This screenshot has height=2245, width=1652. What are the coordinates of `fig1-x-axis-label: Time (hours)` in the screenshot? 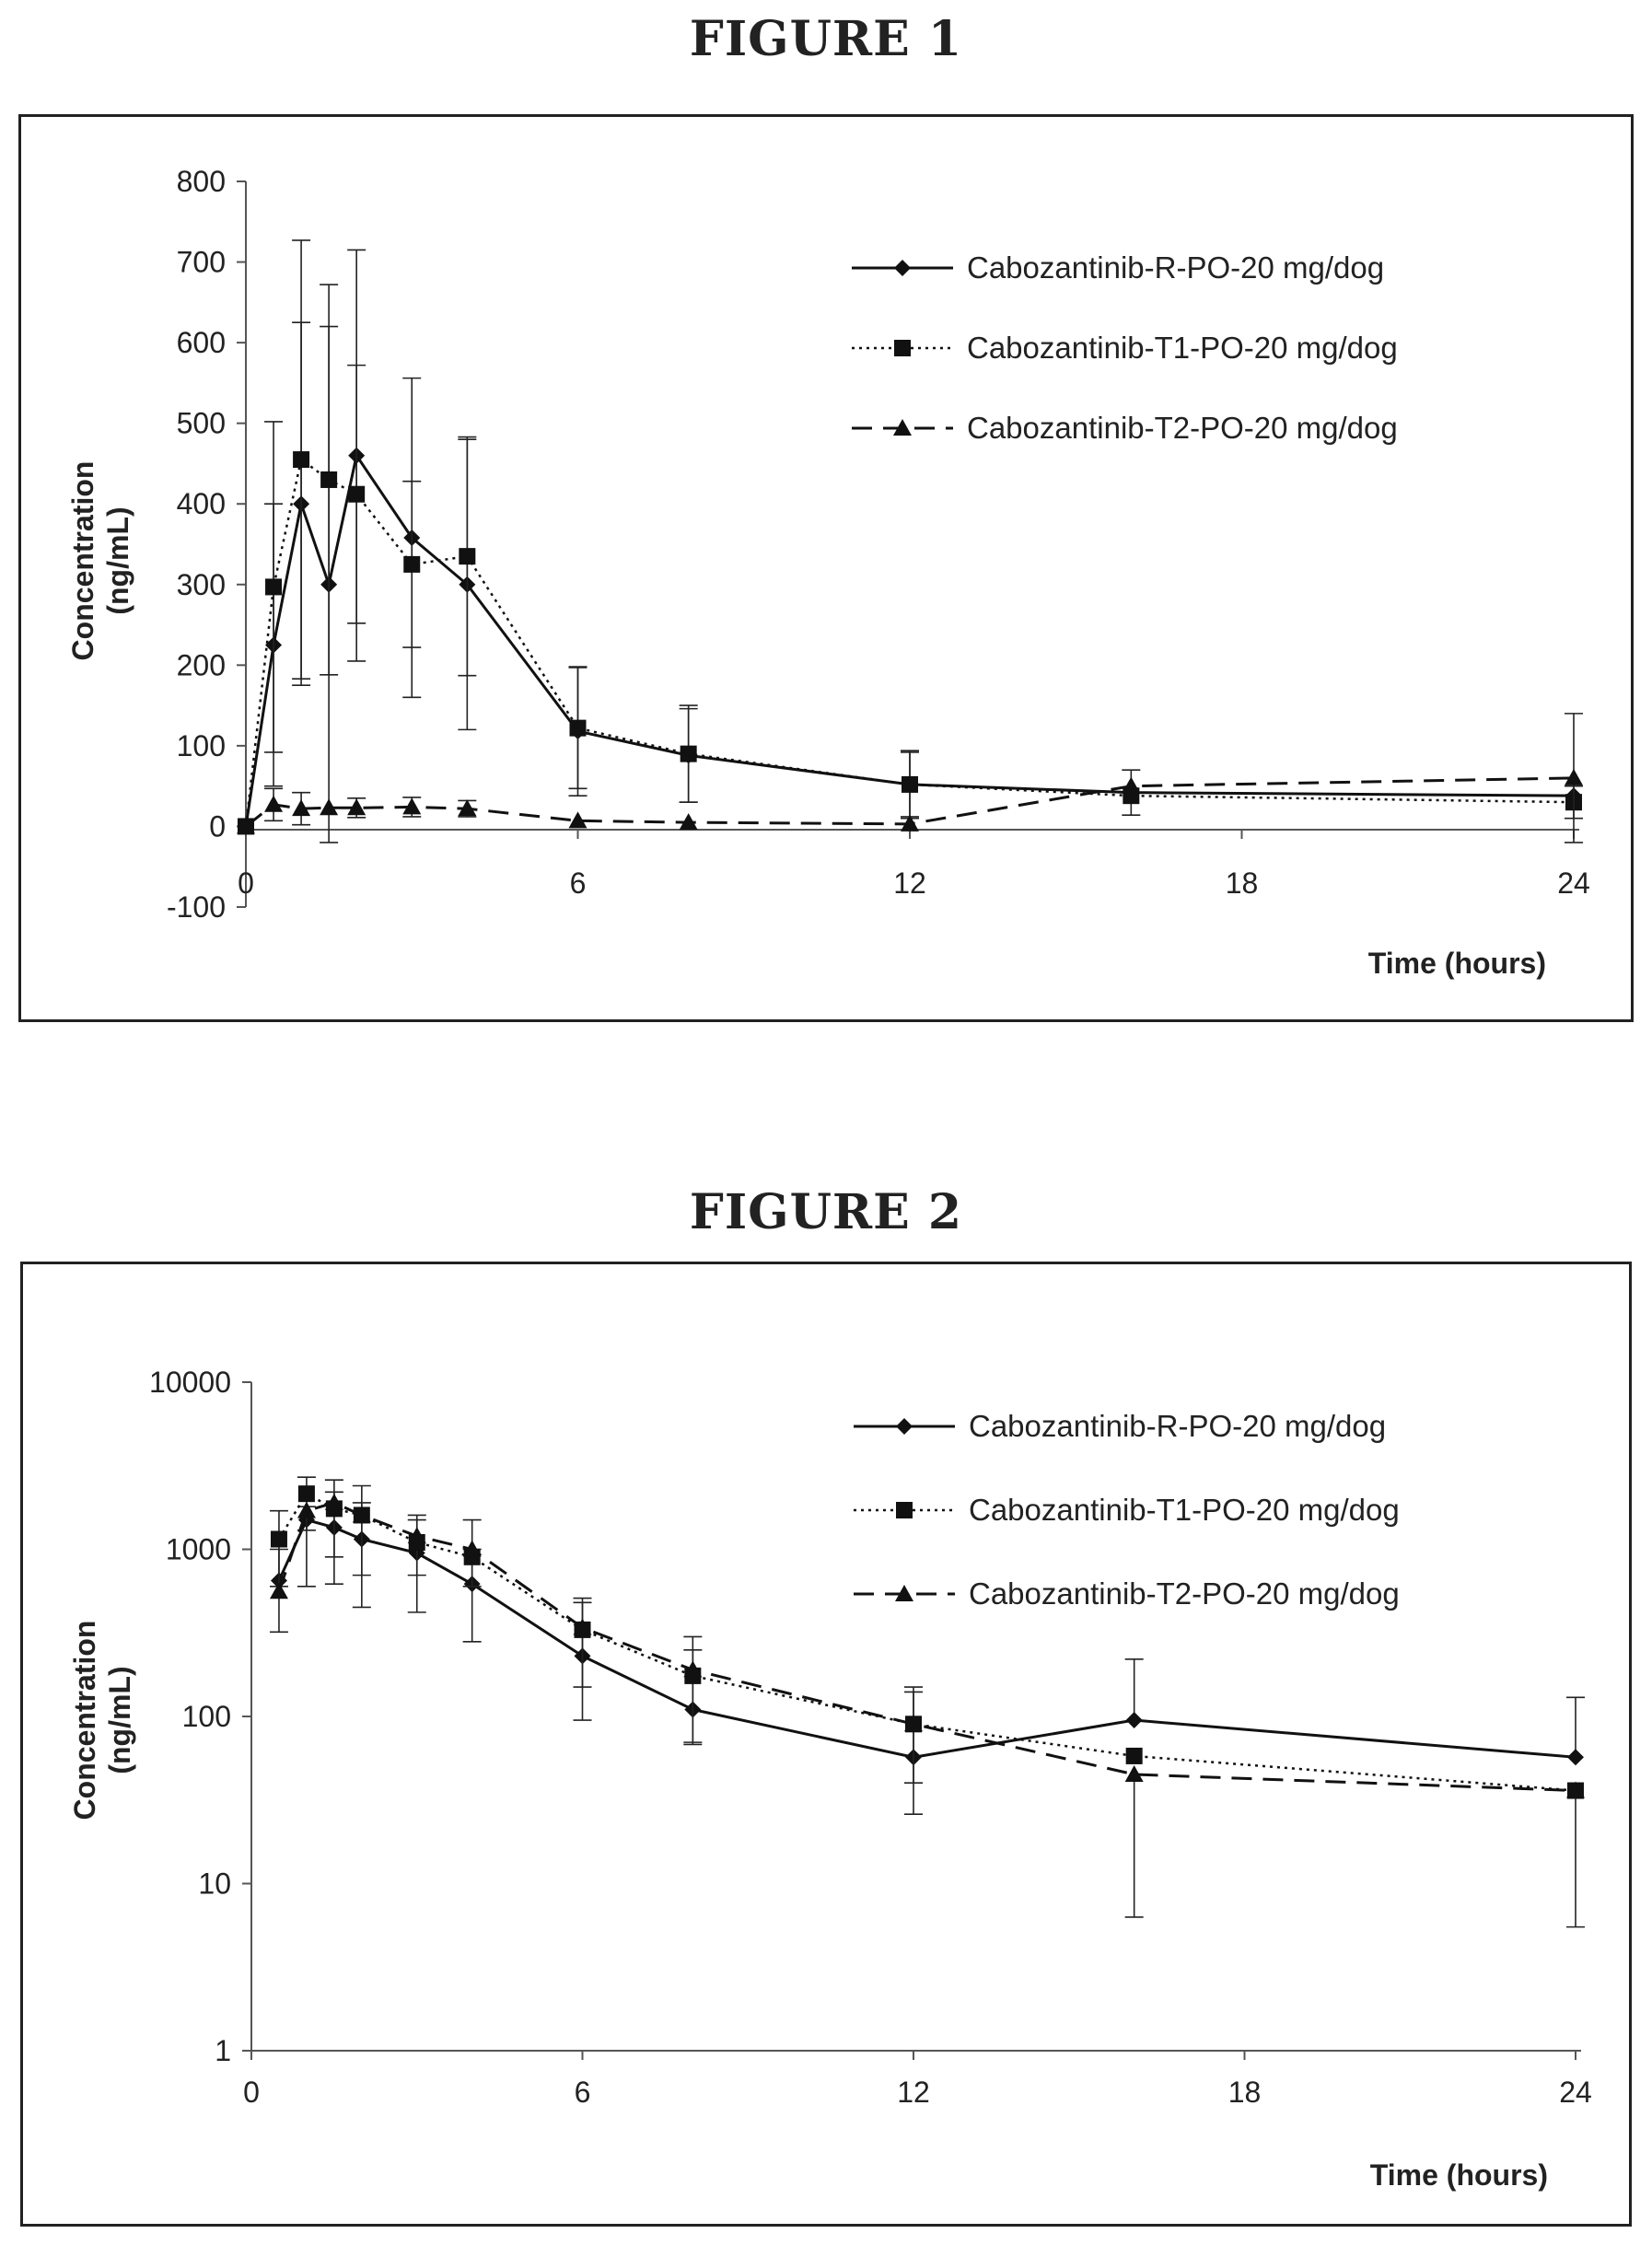 It's located at (1457, 963).